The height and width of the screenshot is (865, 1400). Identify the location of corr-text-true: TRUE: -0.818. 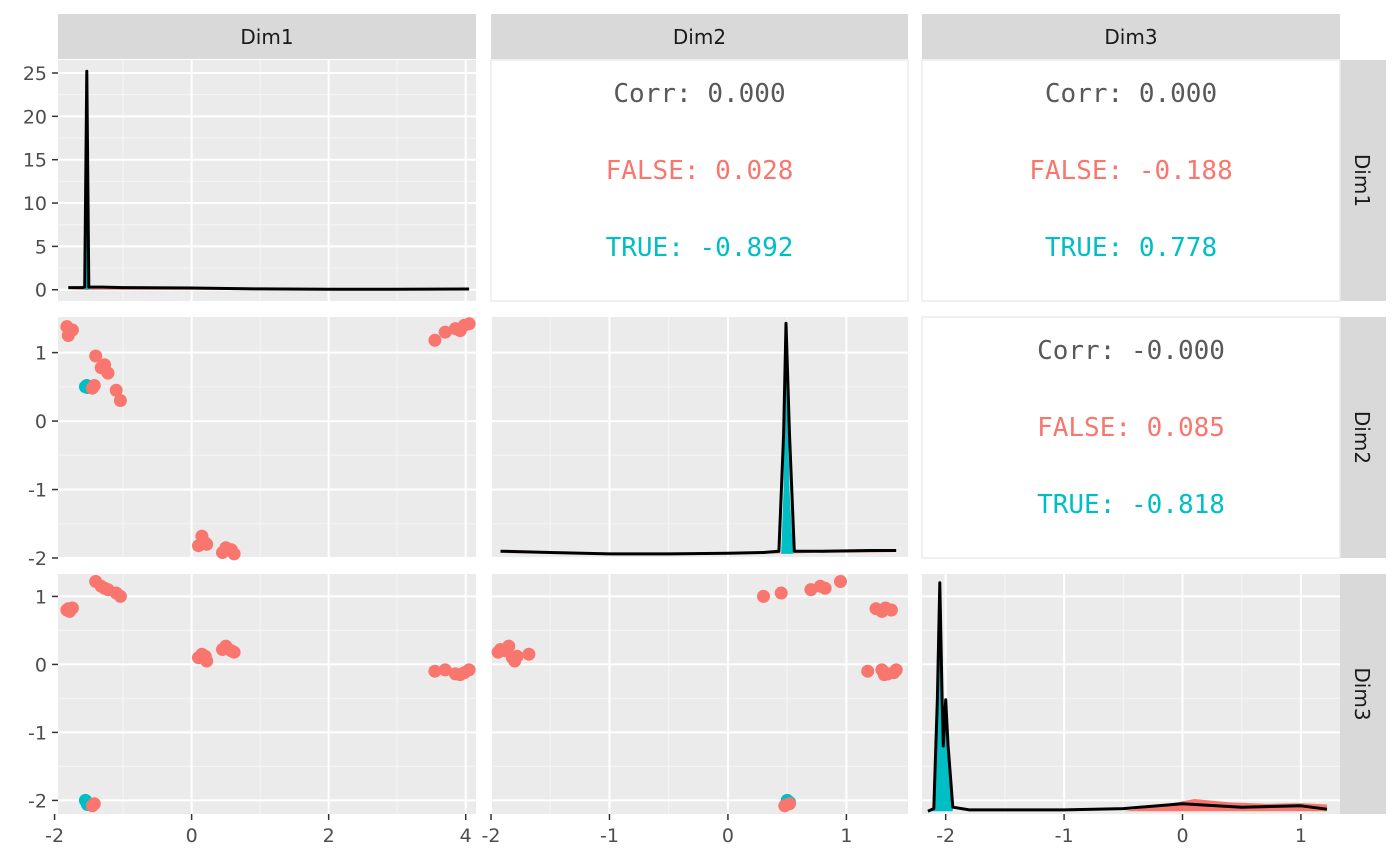
(1131, 505).